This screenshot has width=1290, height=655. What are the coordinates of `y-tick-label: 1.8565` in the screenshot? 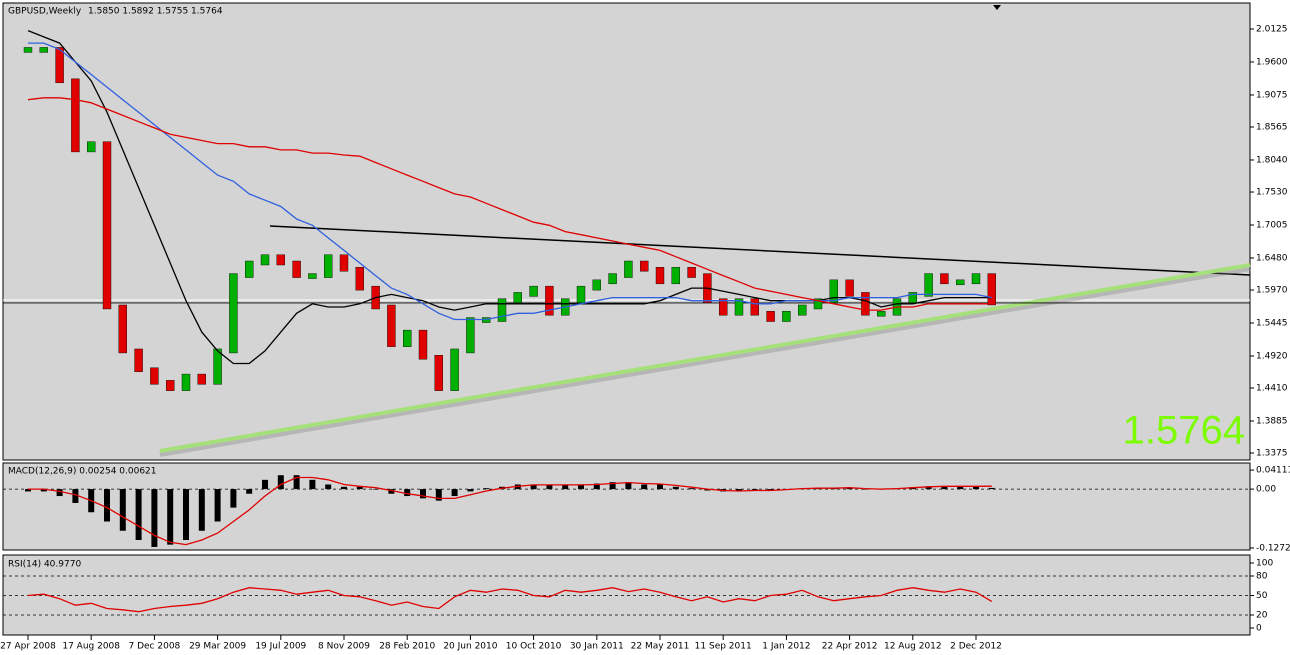 It's located at (1272, 128).